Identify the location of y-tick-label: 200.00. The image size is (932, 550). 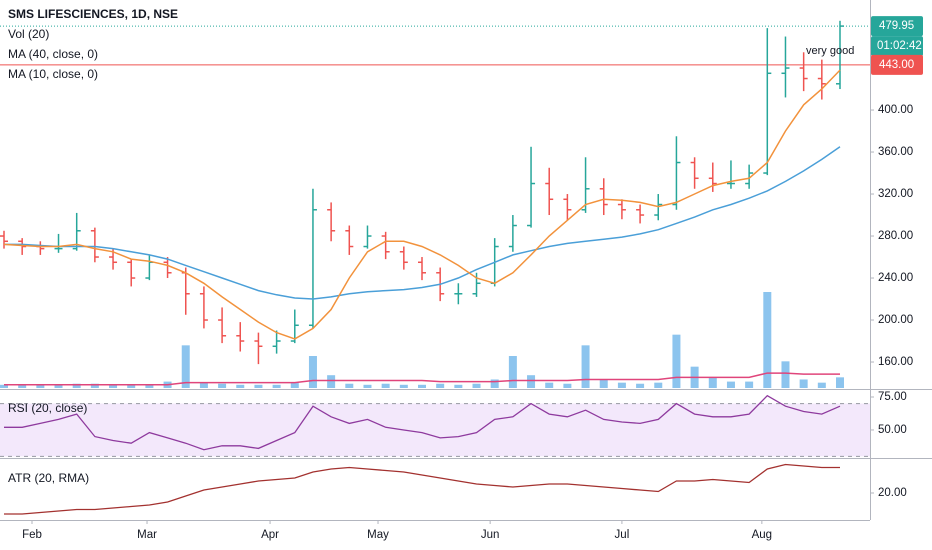
(895, 320).